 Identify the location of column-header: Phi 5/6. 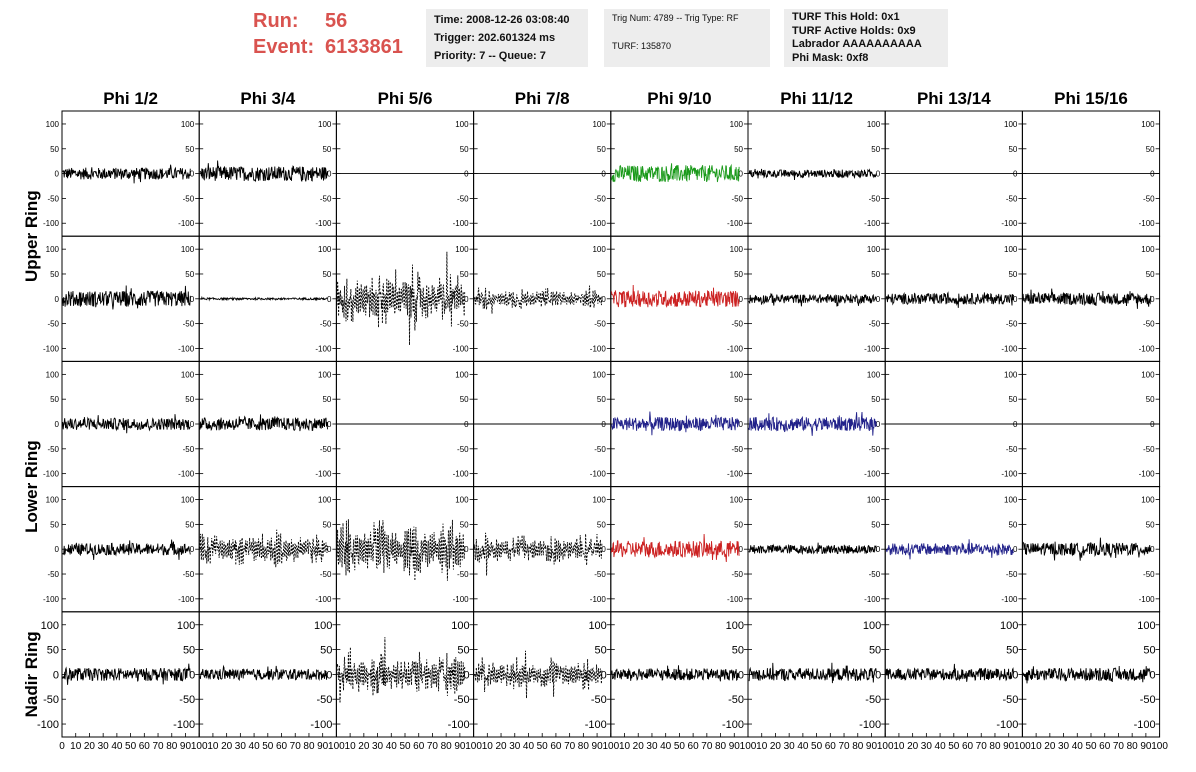
(405, 98).